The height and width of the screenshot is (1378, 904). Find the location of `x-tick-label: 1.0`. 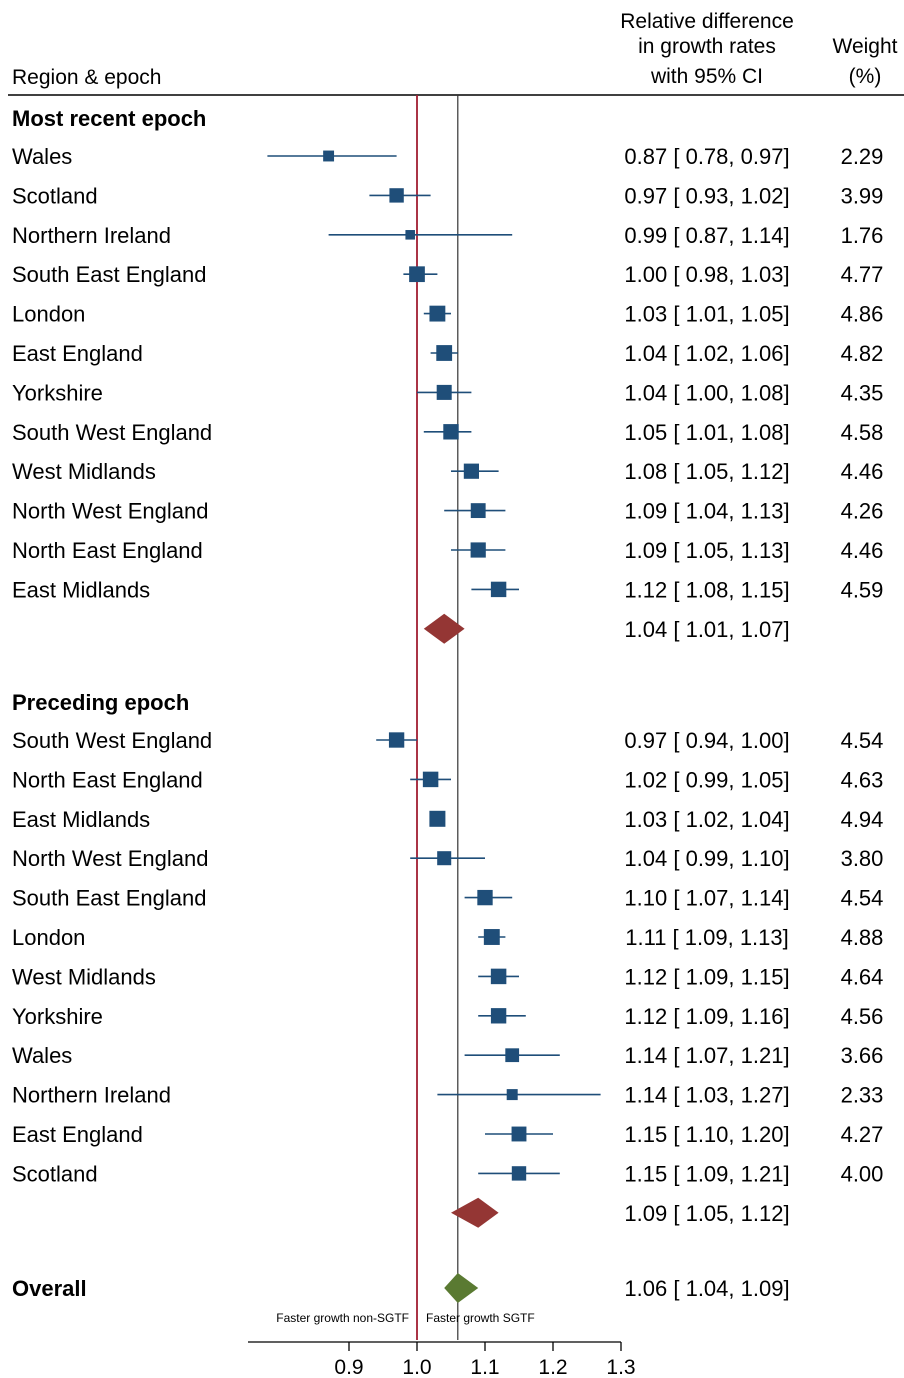

x-tick-label: 1.0 is located at coordinates (416, 1367).